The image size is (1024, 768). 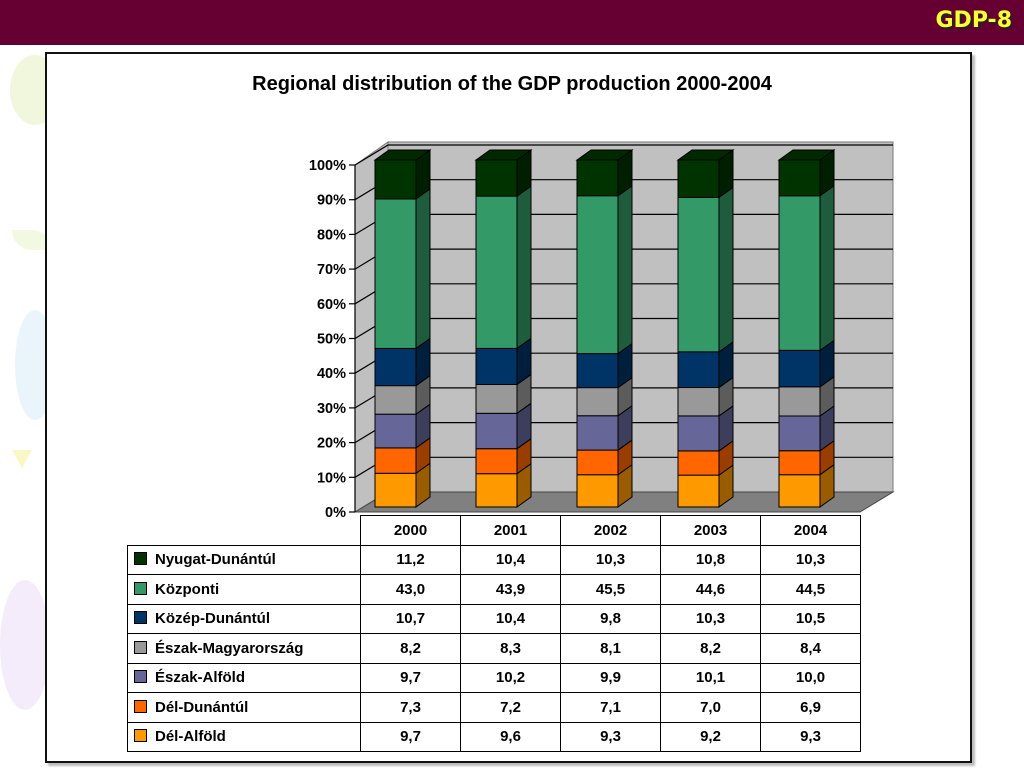 I want to click on legend-entry: Észak-Alföld, so click(x=244, y=677).